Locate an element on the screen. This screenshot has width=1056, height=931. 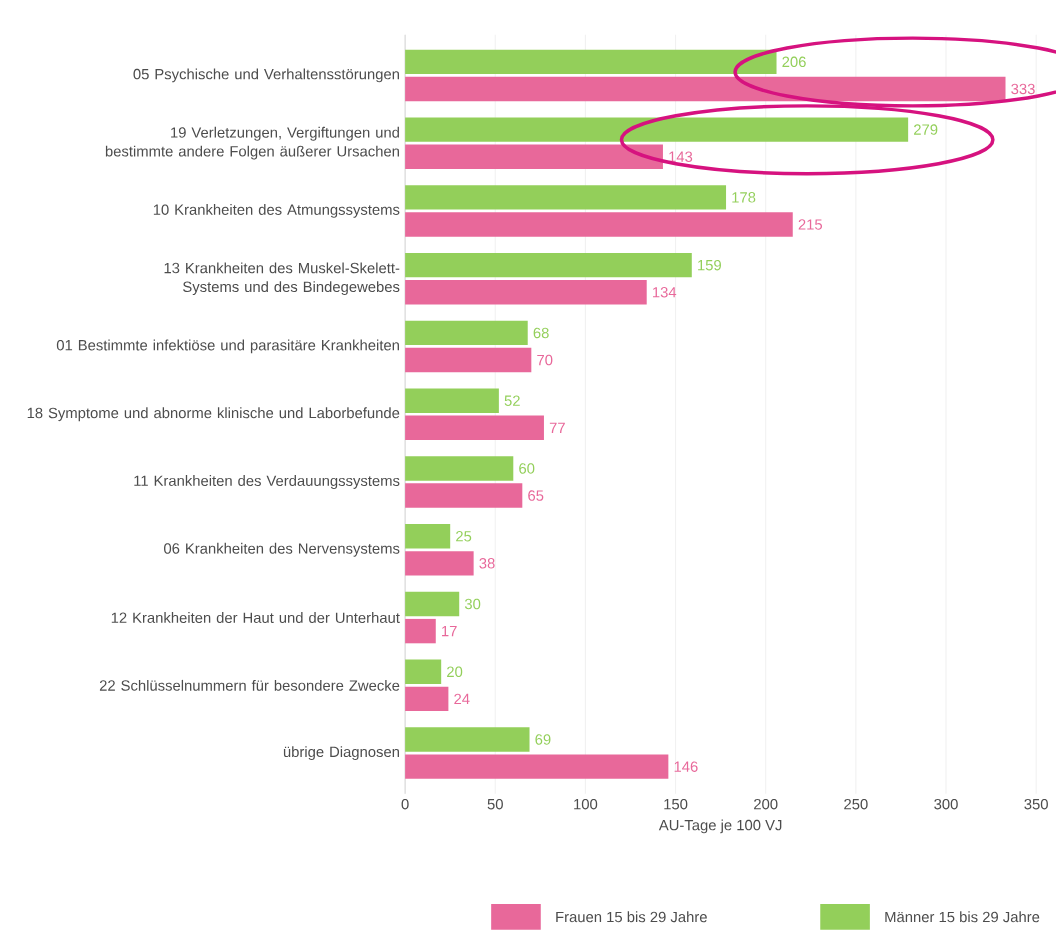
data-label: 215 is located at coordinates (810, 224).